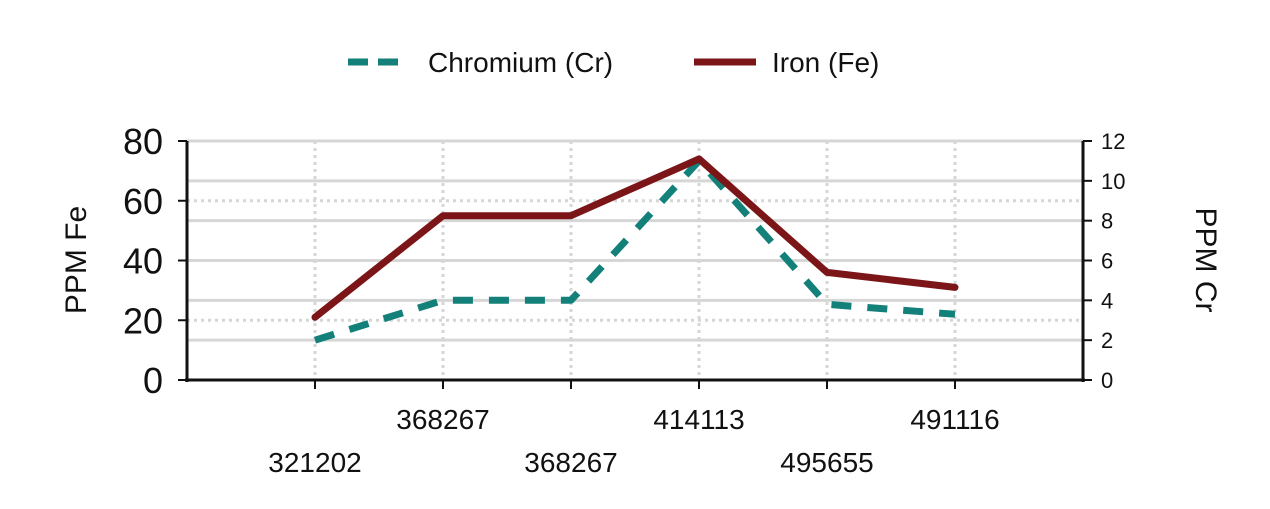 Image resolution: width=1270 pixels, height=509 pixels. Describe the element at coordinates (143, 141) in the screenshot. I see `left-tick-label-4: 80` at that location.